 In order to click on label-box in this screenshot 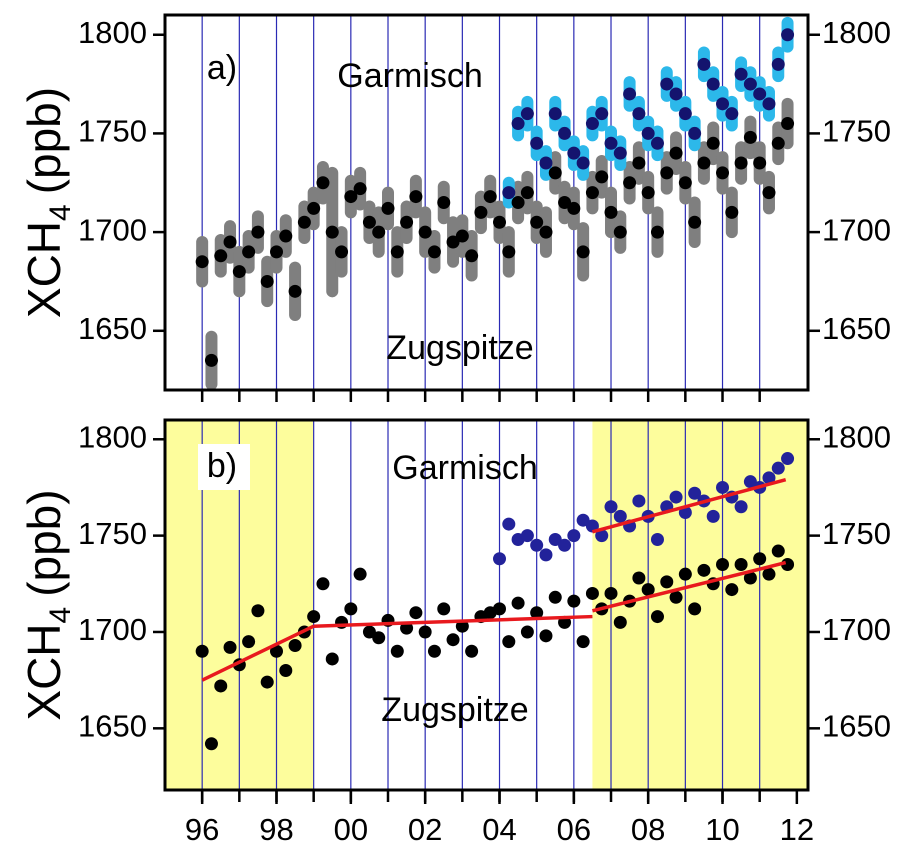, I will do `click(224, 467)`.